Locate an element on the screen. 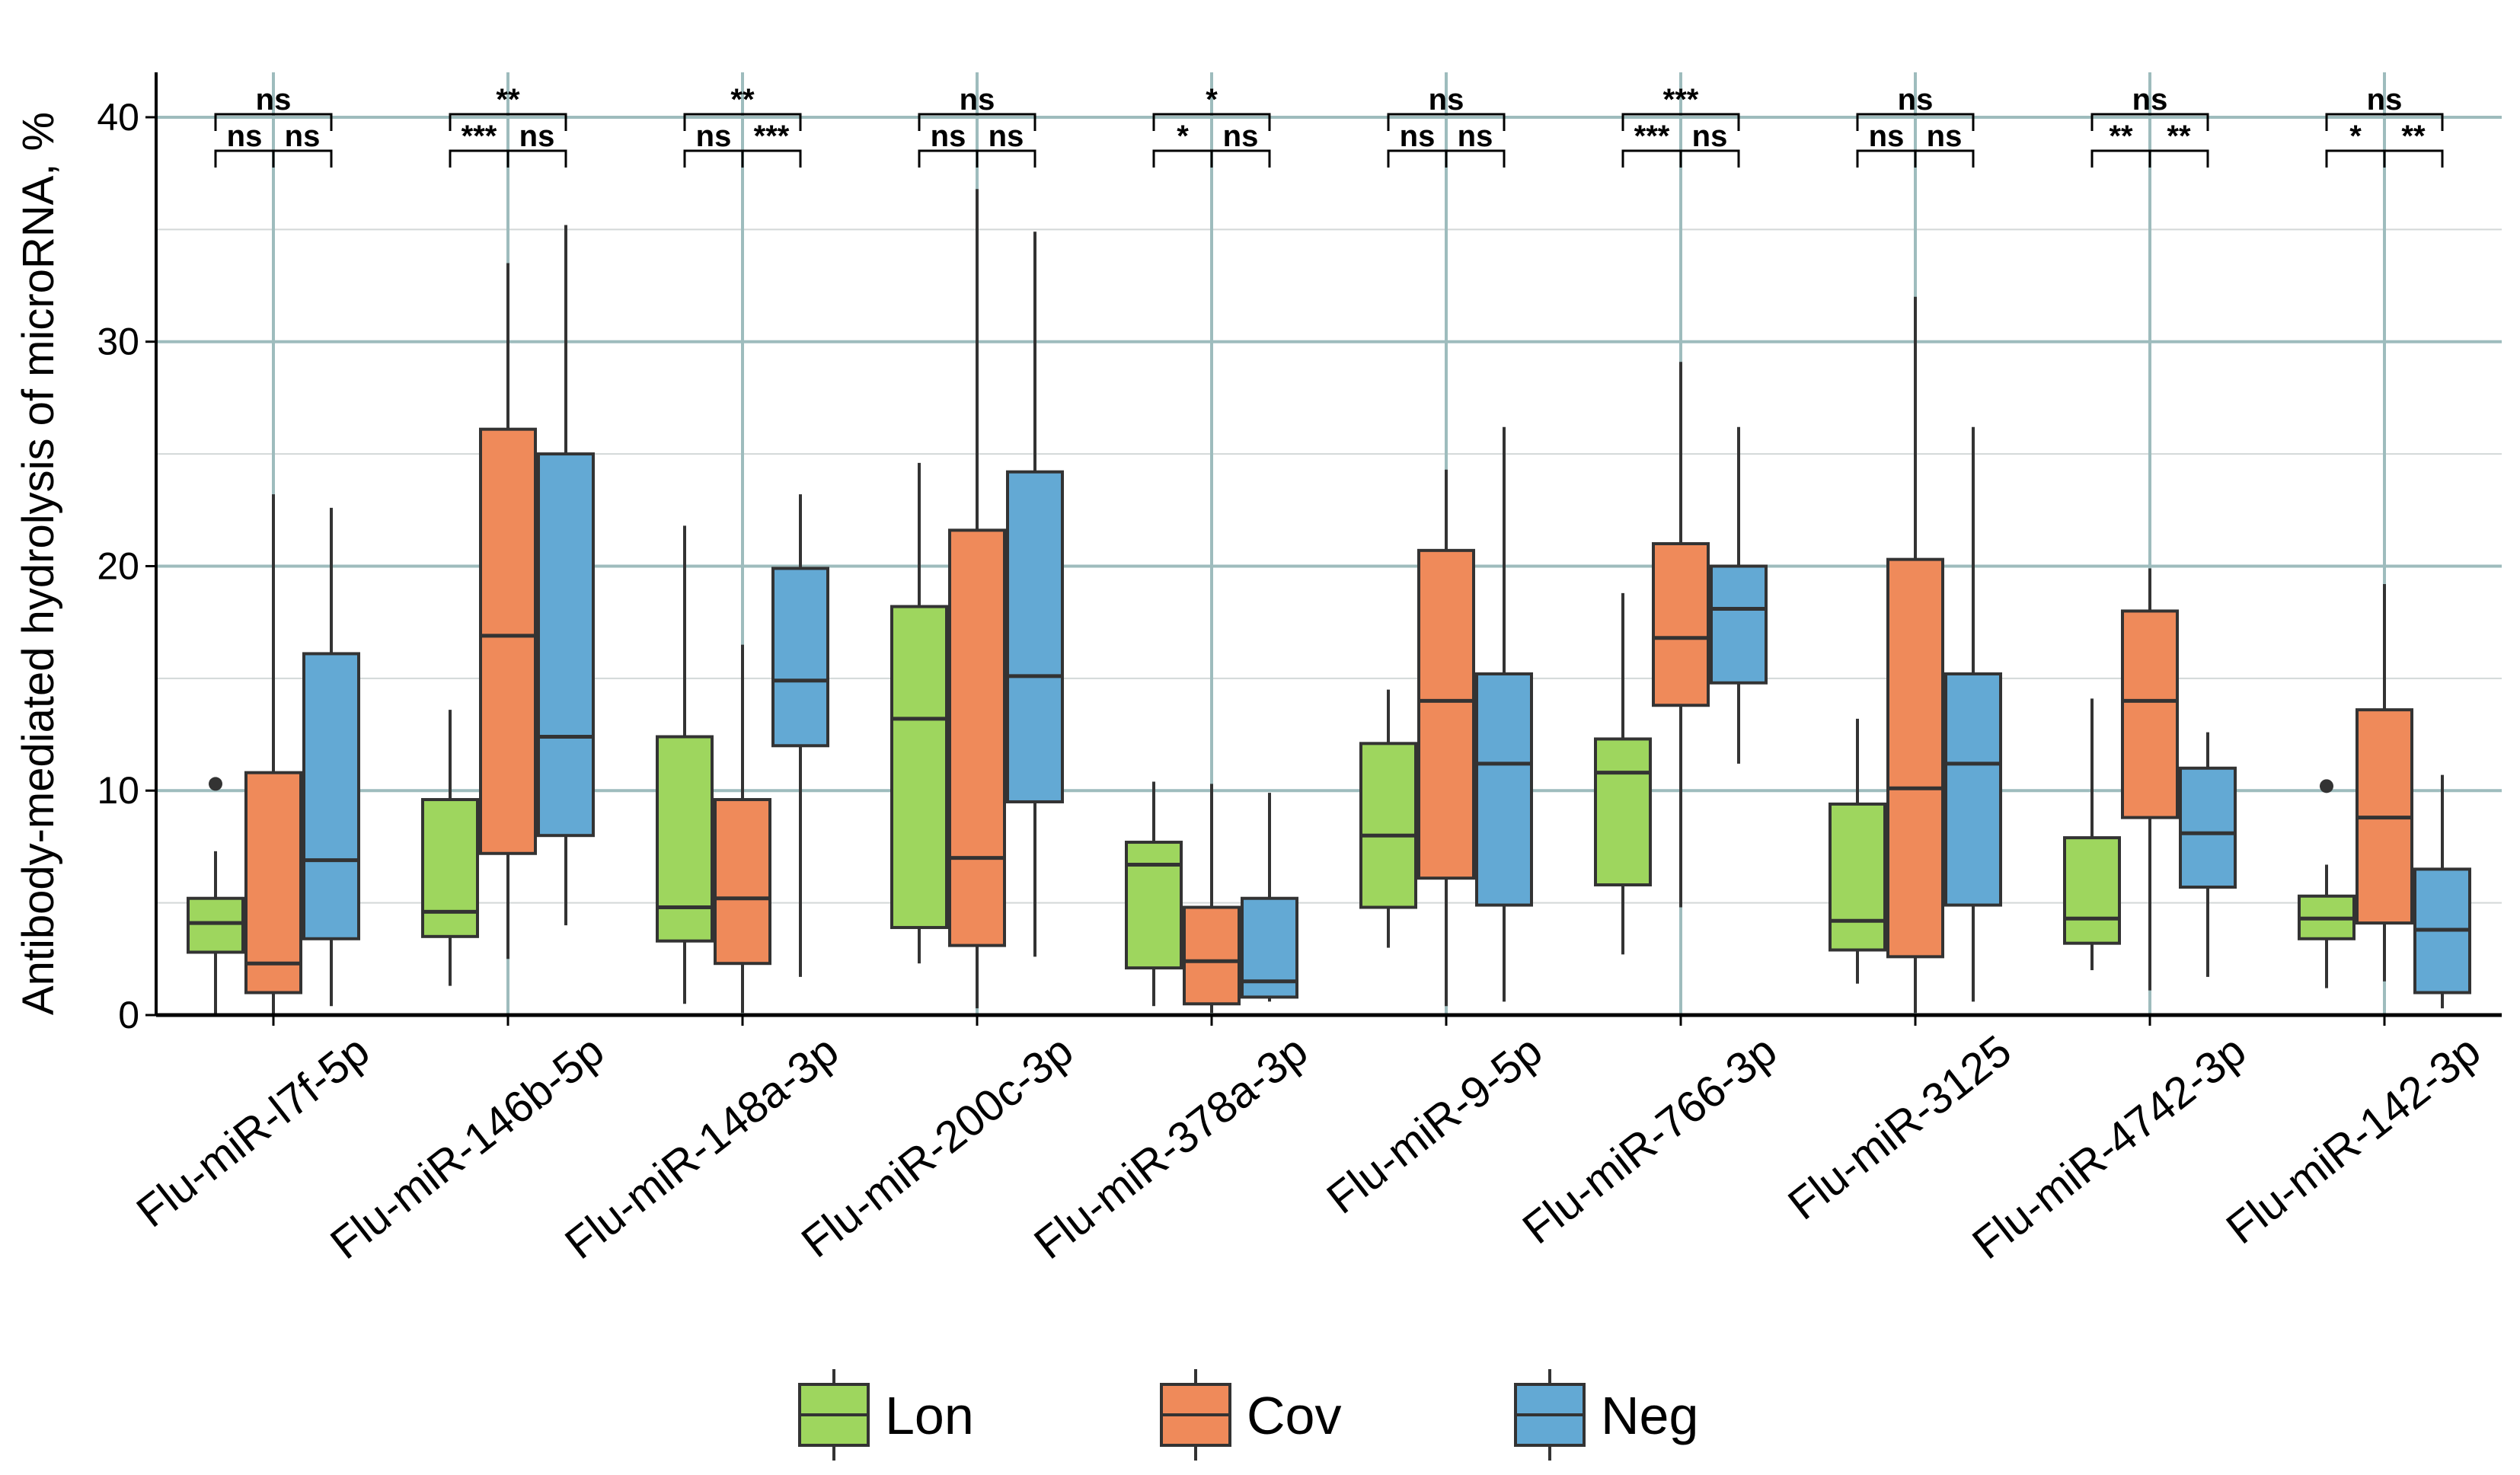  cov-neg-label: ** is located at coordinates (2413, 136).